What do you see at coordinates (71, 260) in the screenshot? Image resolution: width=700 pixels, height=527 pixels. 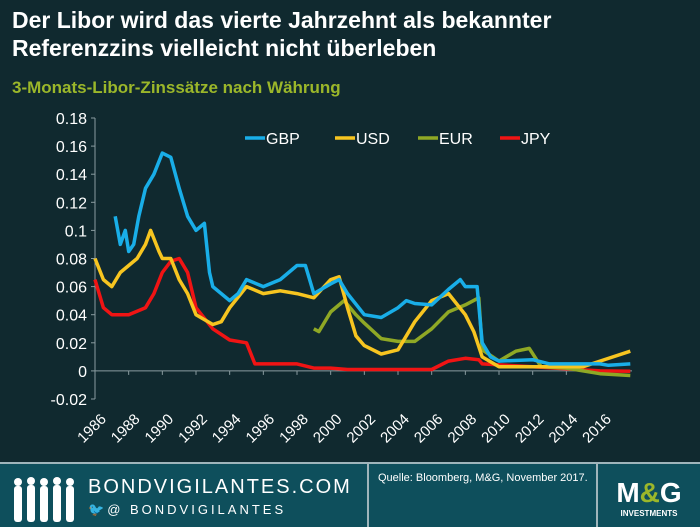 I see `y-tick-label: 0.08` at bounding box center [71, 260].